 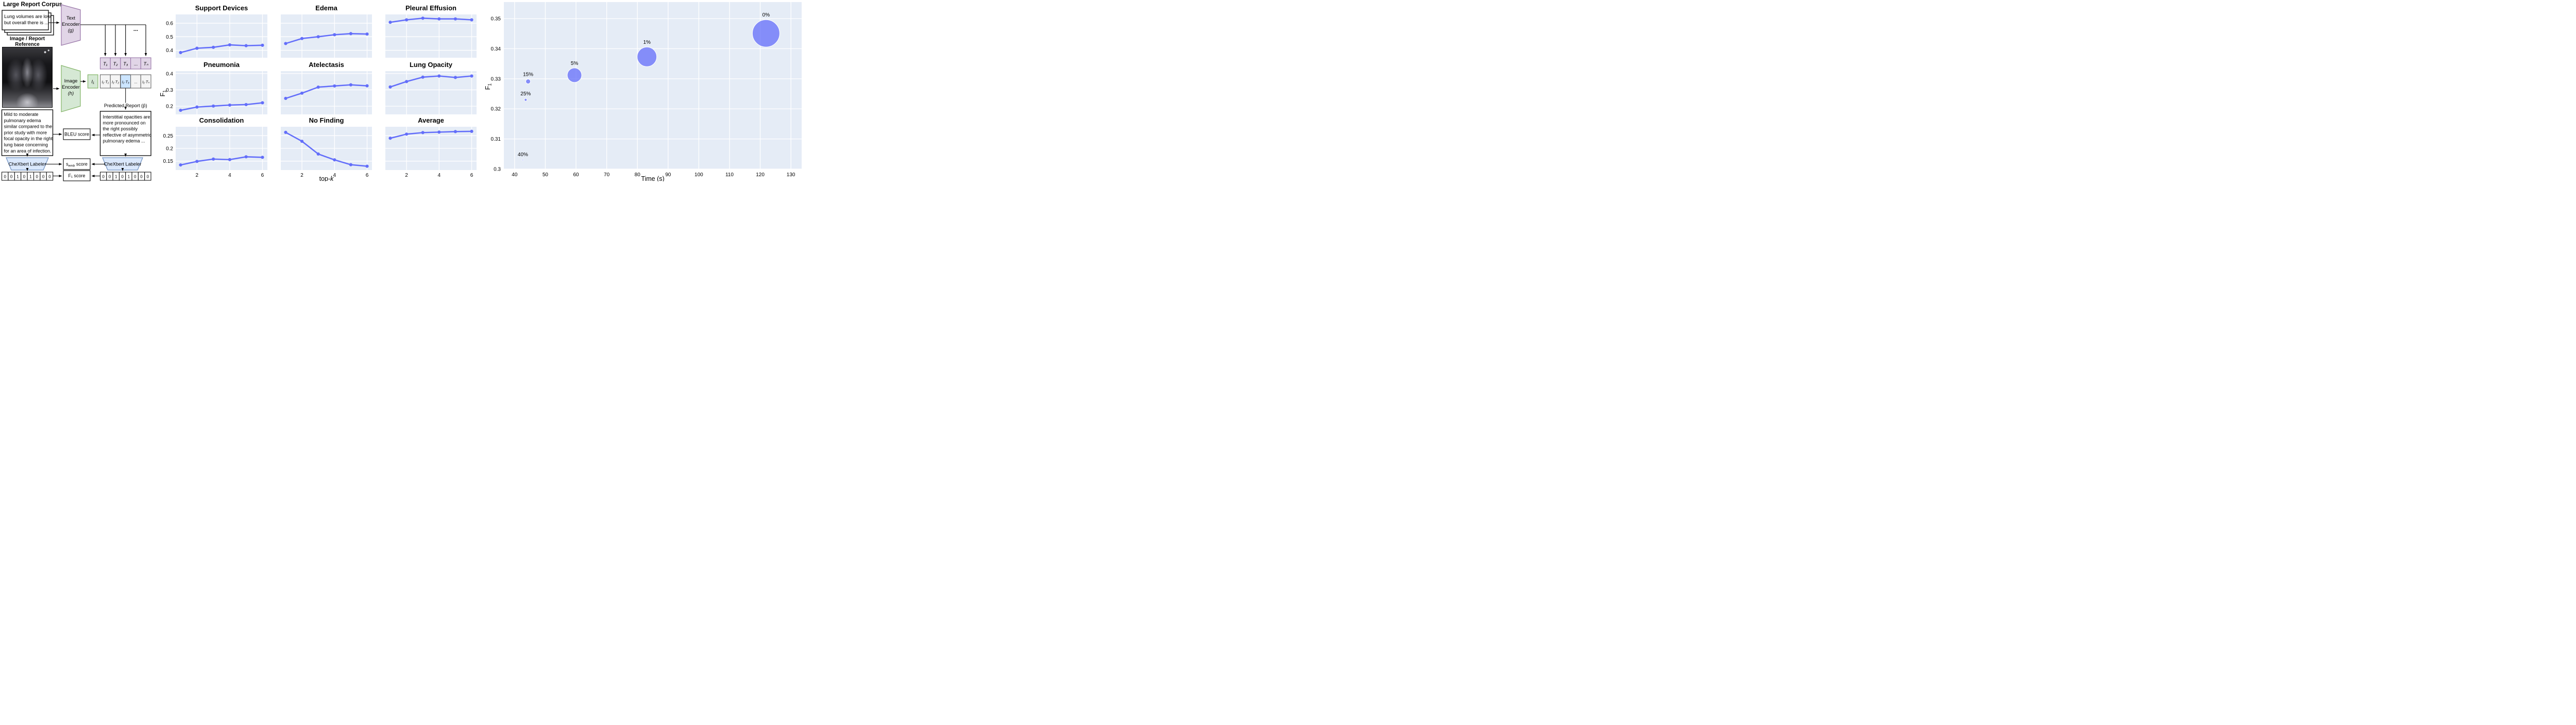 I want to click on facet-average: Average 2 4 6, so click(x=431, y=147).